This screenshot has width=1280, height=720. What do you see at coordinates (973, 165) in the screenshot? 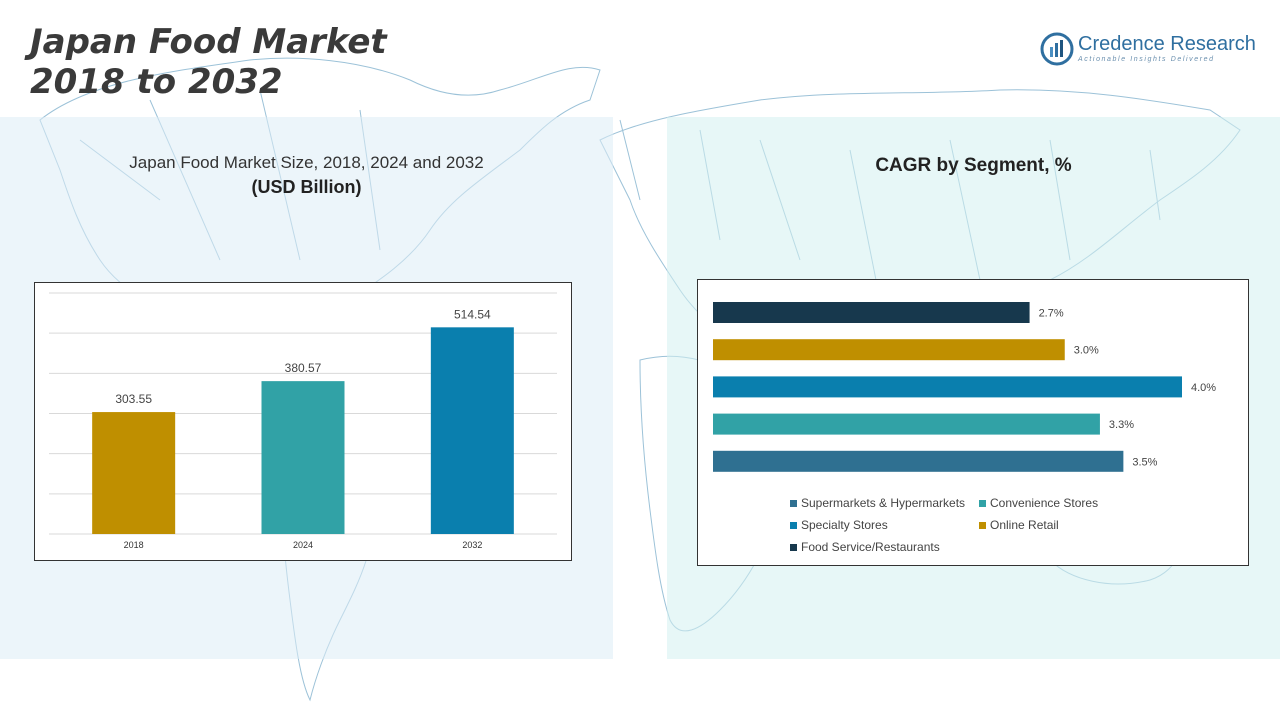
I see `cagr-chart-title: CAGR by Segment, %` at bounding box center [973, 165].